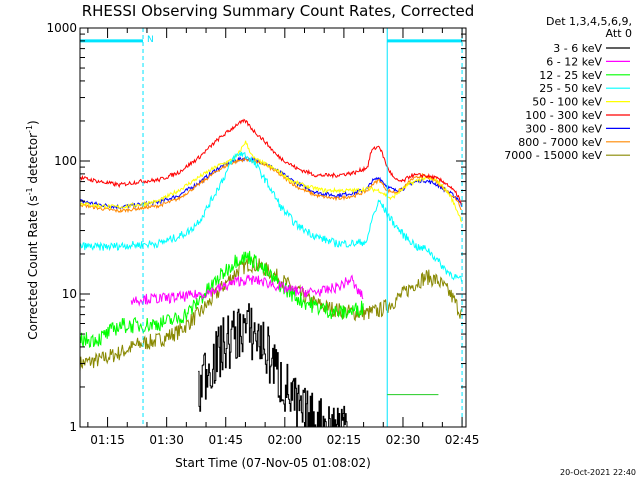 The height and width of the screenshot is (480, 640). I want to click on x-tick-label: 02:15, so click(344, 440).